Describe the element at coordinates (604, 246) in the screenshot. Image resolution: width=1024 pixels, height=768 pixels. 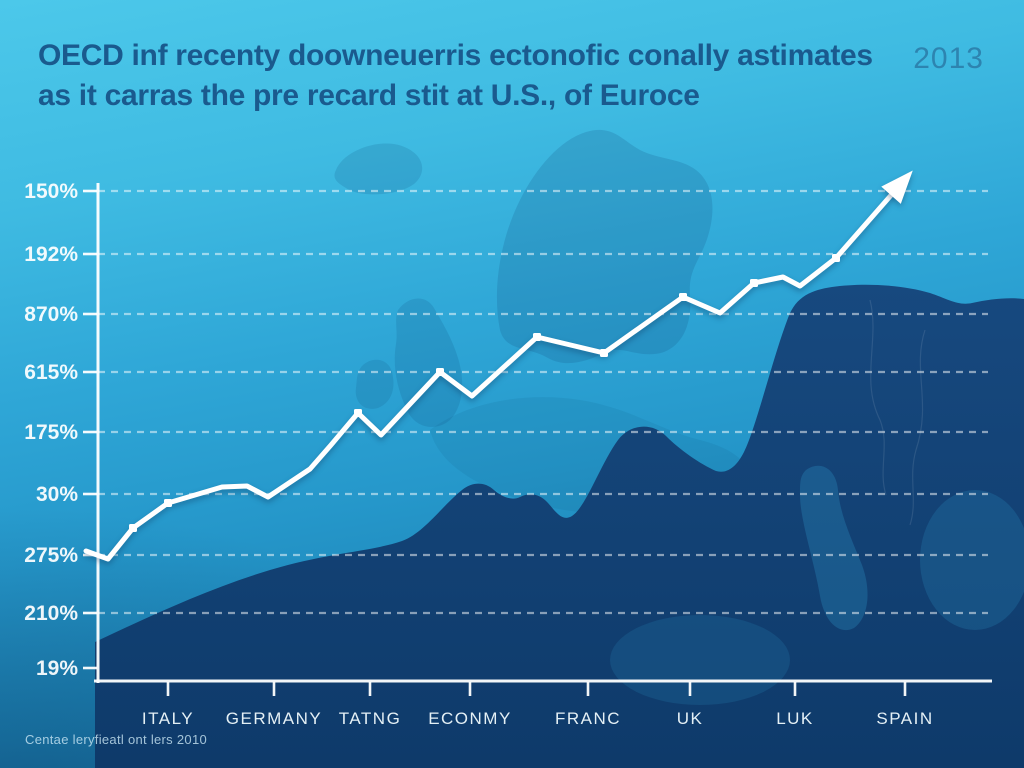
I see `scandinavia-shape` at that location.